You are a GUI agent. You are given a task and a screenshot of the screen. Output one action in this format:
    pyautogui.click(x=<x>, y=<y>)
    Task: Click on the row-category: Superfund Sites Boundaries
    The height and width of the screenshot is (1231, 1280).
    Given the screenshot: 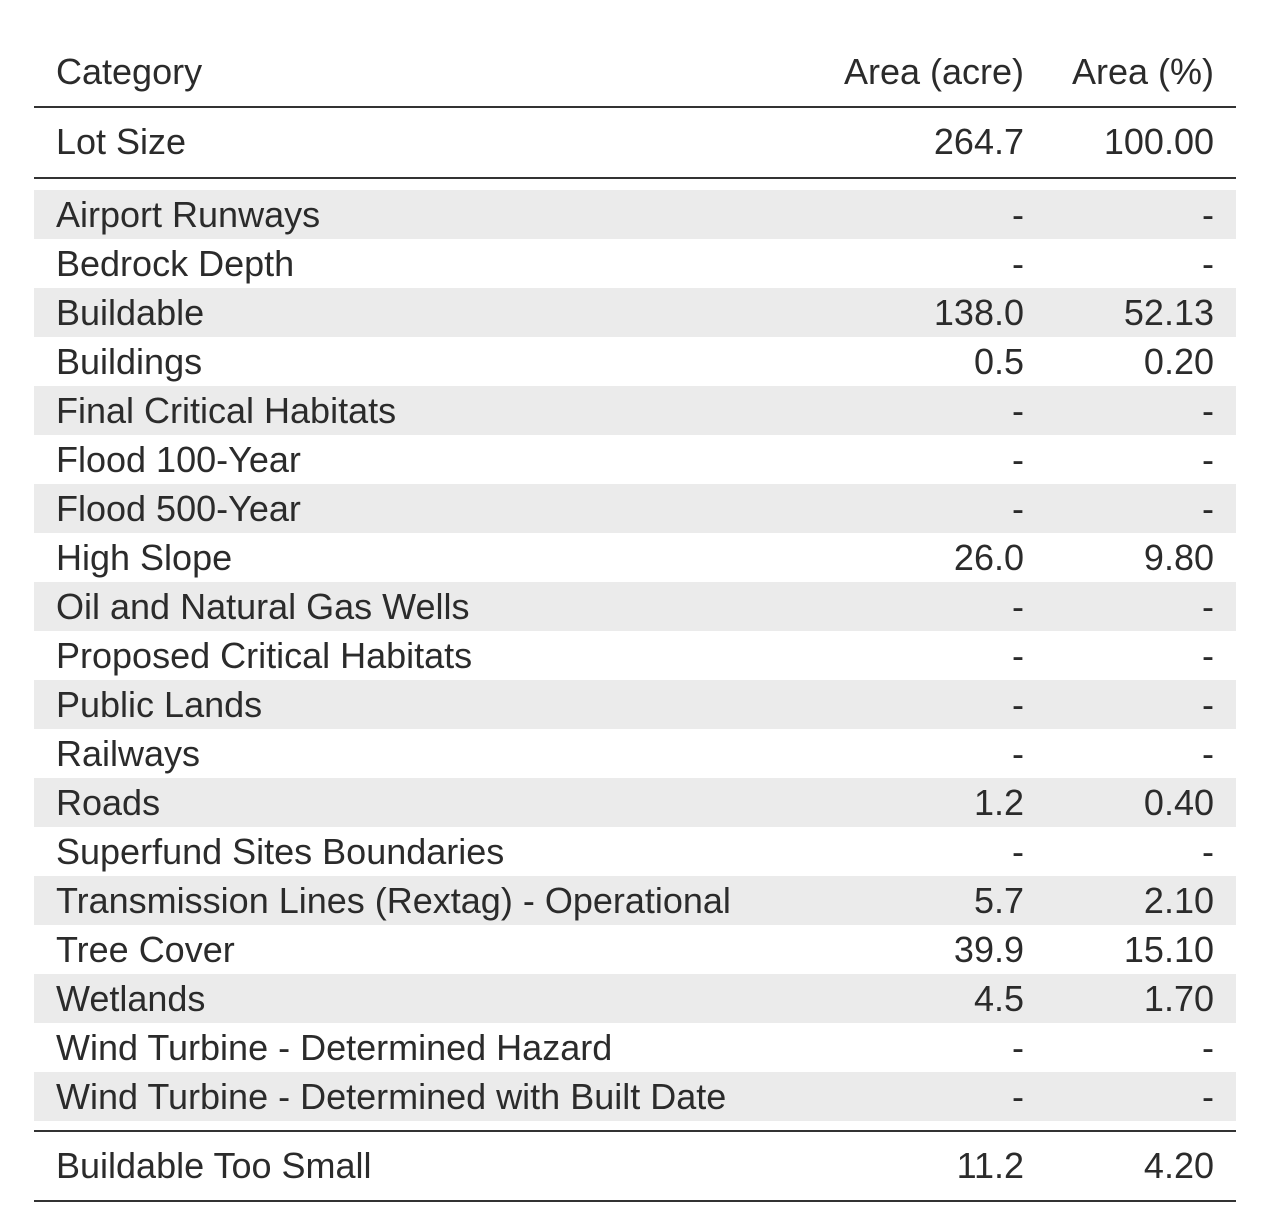 What is the action you would take?
    pyautogui.click(x=280, y=851)
    